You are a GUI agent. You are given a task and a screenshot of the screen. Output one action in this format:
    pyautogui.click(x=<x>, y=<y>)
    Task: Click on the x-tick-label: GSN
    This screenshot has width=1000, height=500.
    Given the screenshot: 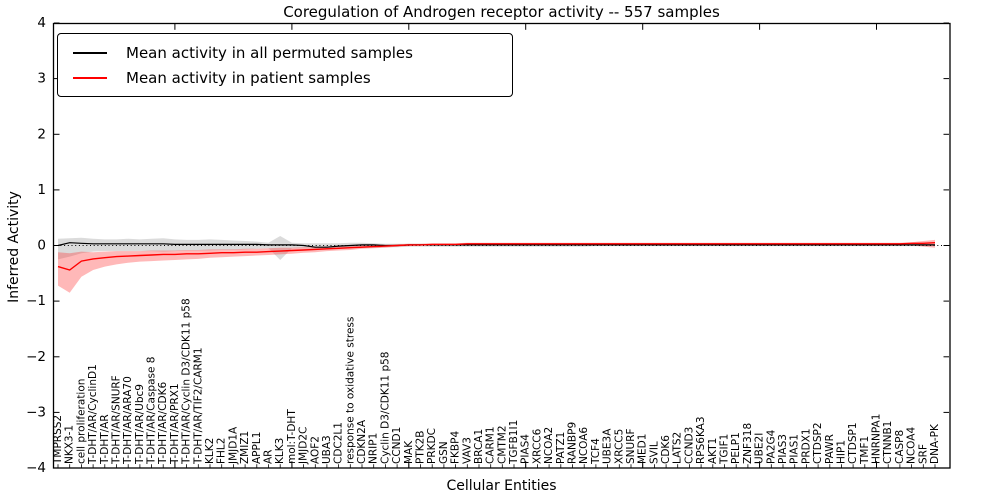 What is the action you would take?
    pyautogui.click(x=444, y=452)
    